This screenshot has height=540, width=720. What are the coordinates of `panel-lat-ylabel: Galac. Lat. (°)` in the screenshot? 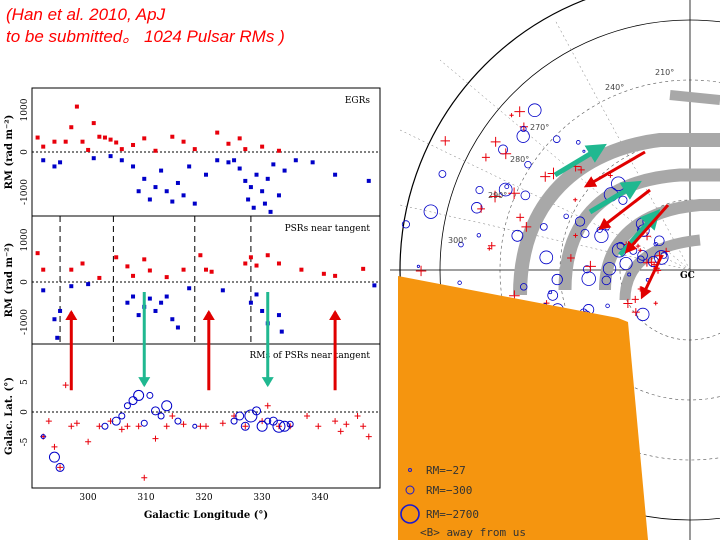 It's located at (9, 416).